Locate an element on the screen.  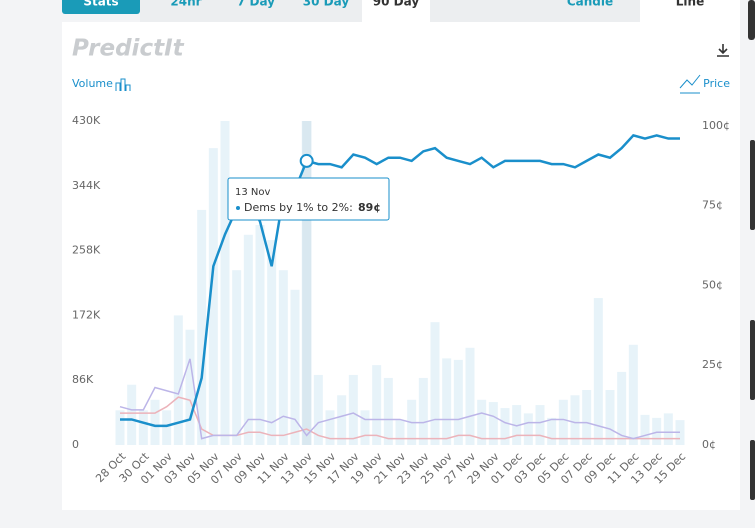
logo: PredictIt is located at coordinates (128, 49).